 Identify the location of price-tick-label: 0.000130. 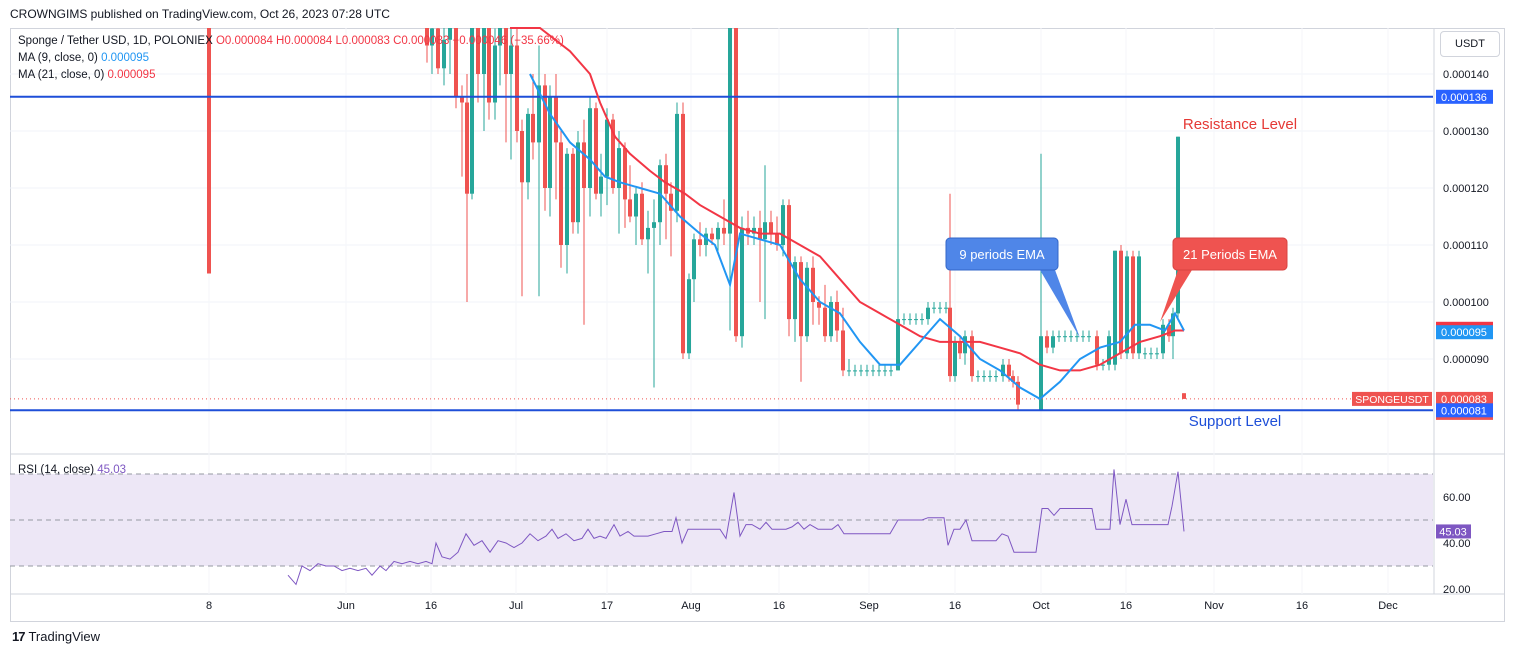
(1466, 132).